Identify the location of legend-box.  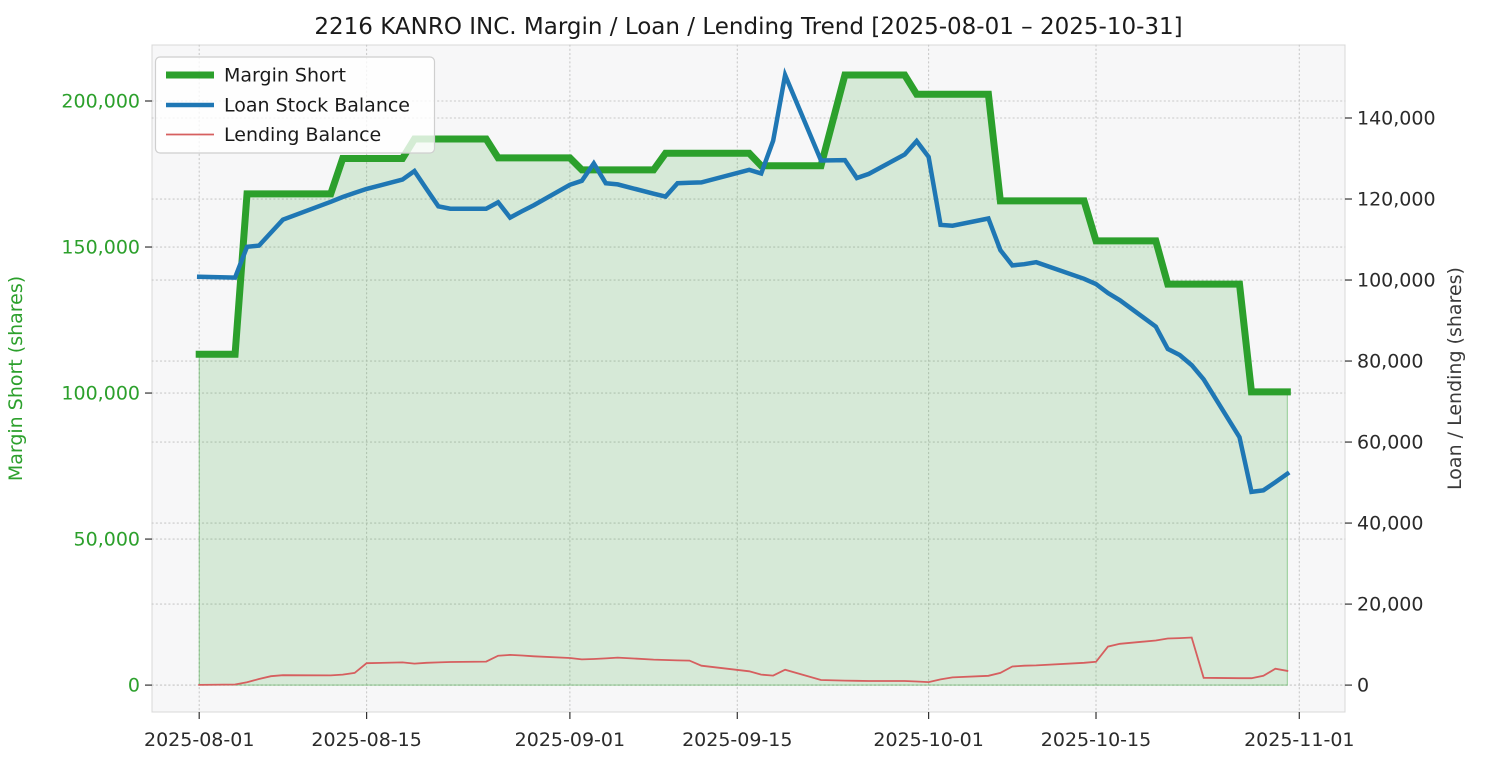
(295, 105).